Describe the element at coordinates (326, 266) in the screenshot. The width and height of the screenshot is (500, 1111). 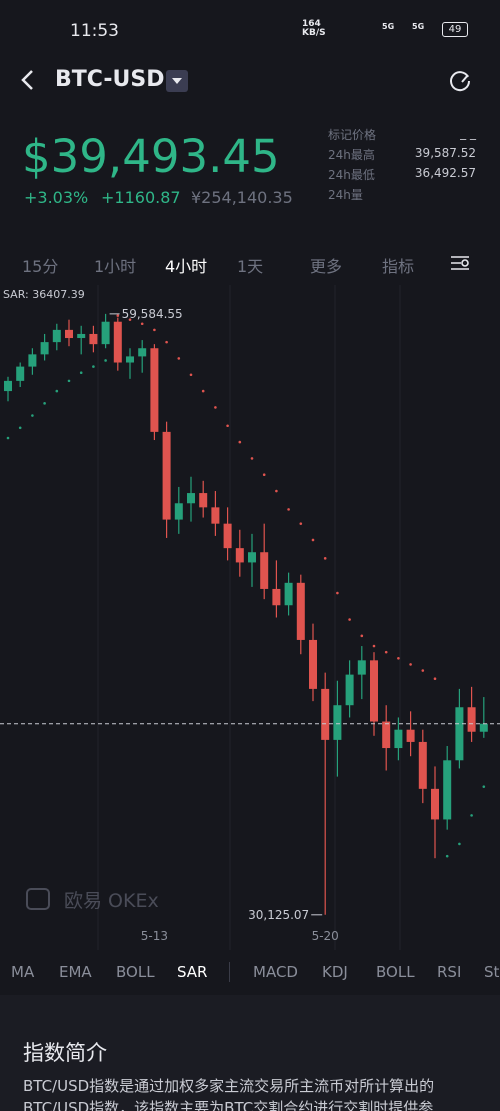
I see `interval-tab: 更多` at that location.